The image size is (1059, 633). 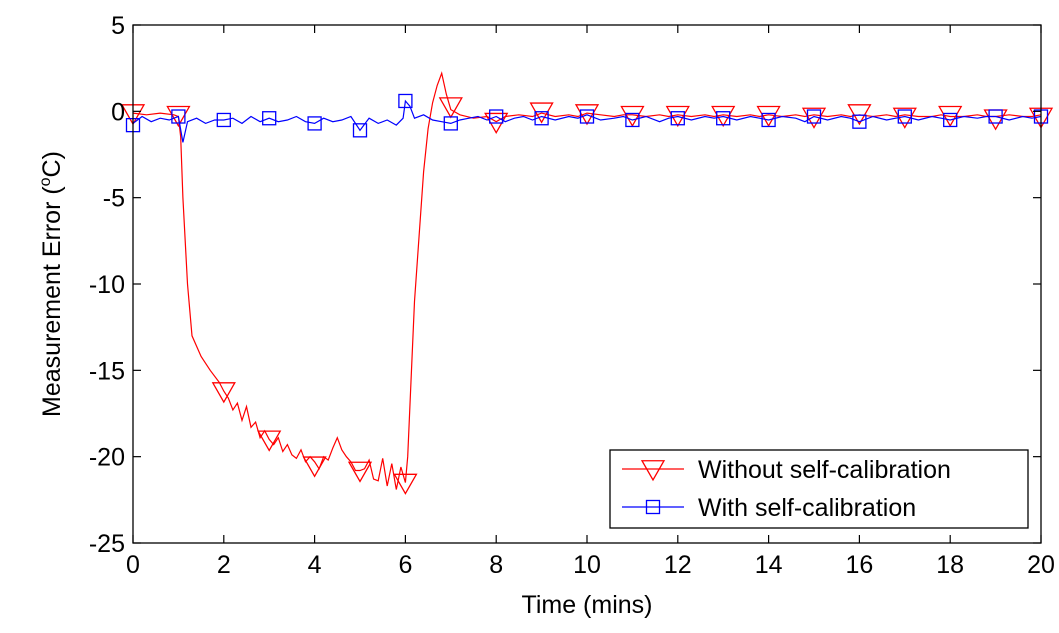 I want to click on legend-square-symbol, so click(x=653, y=507).